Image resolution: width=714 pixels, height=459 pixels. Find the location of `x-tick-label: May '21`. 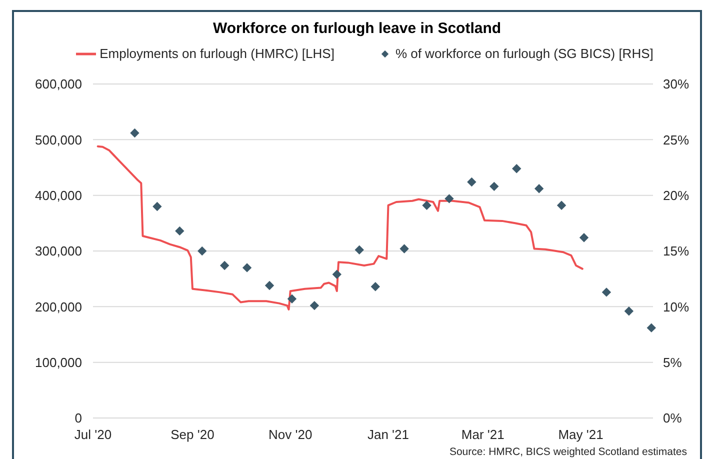

x-tick-label: May '21 is located at coordinates (581, 434).